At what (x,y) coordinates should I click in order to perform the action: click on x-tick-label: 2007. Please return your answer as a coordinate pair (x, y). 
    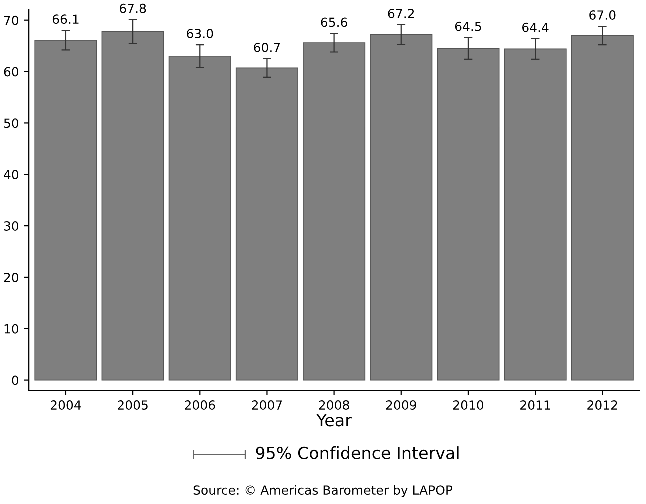
    Looking at the image, I should click on (267, 405).